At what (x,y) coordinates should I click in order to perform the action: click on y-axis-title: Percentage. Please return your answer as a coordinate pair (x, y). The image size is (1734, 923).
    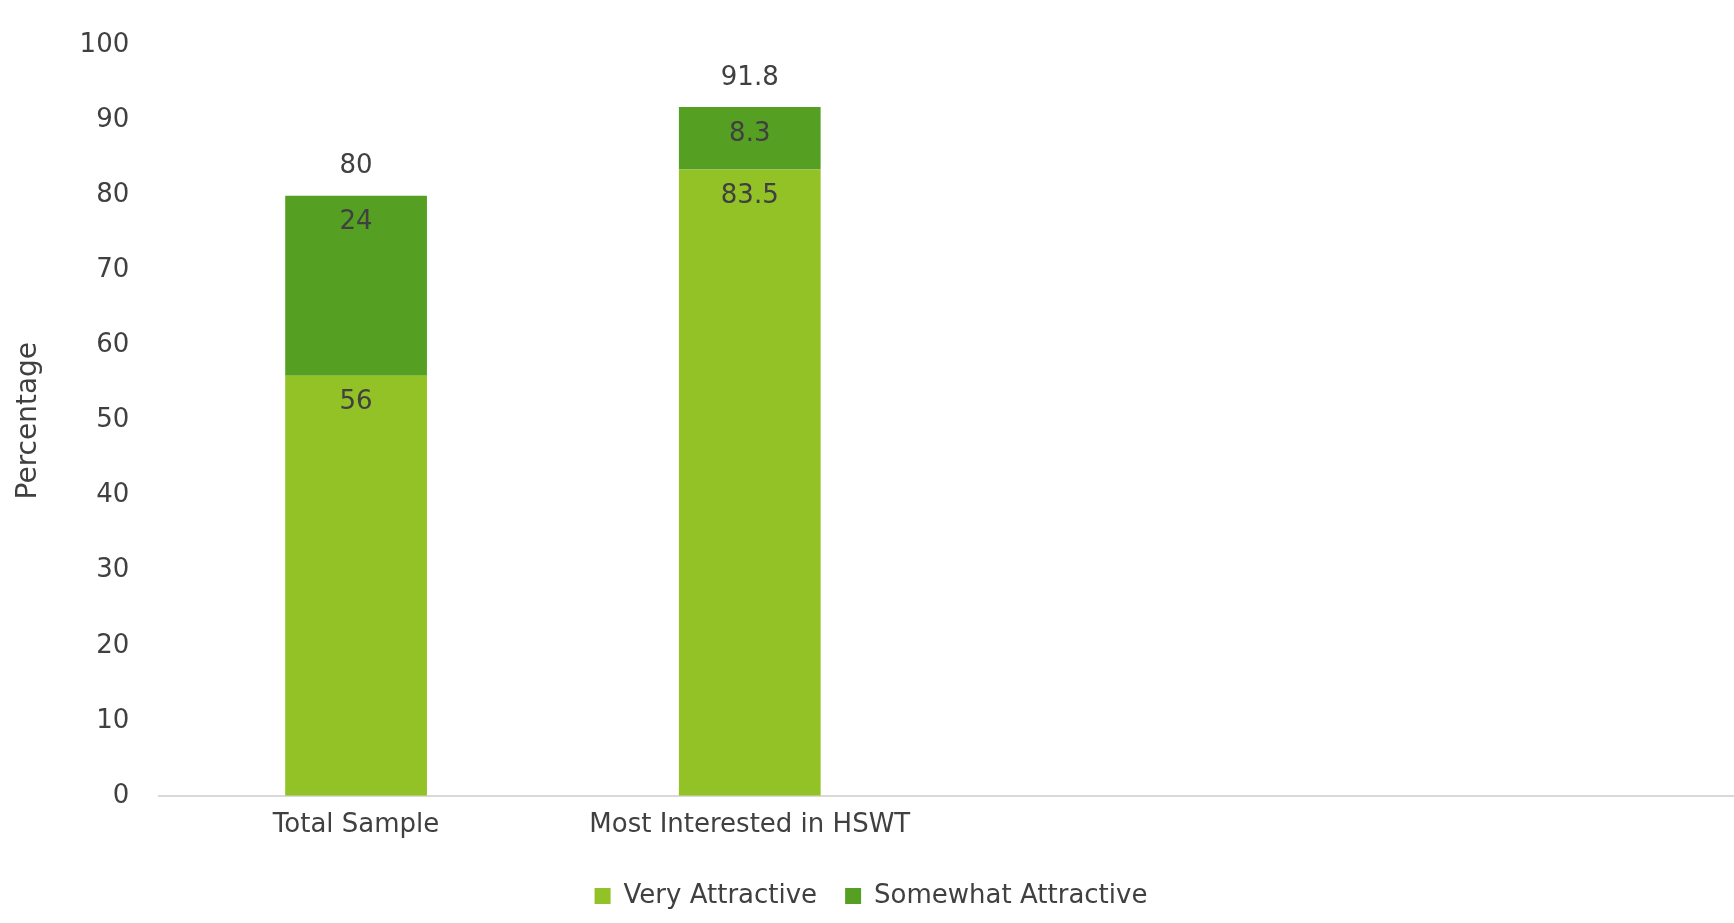
    Looking at the image, I should click on (27, 420).